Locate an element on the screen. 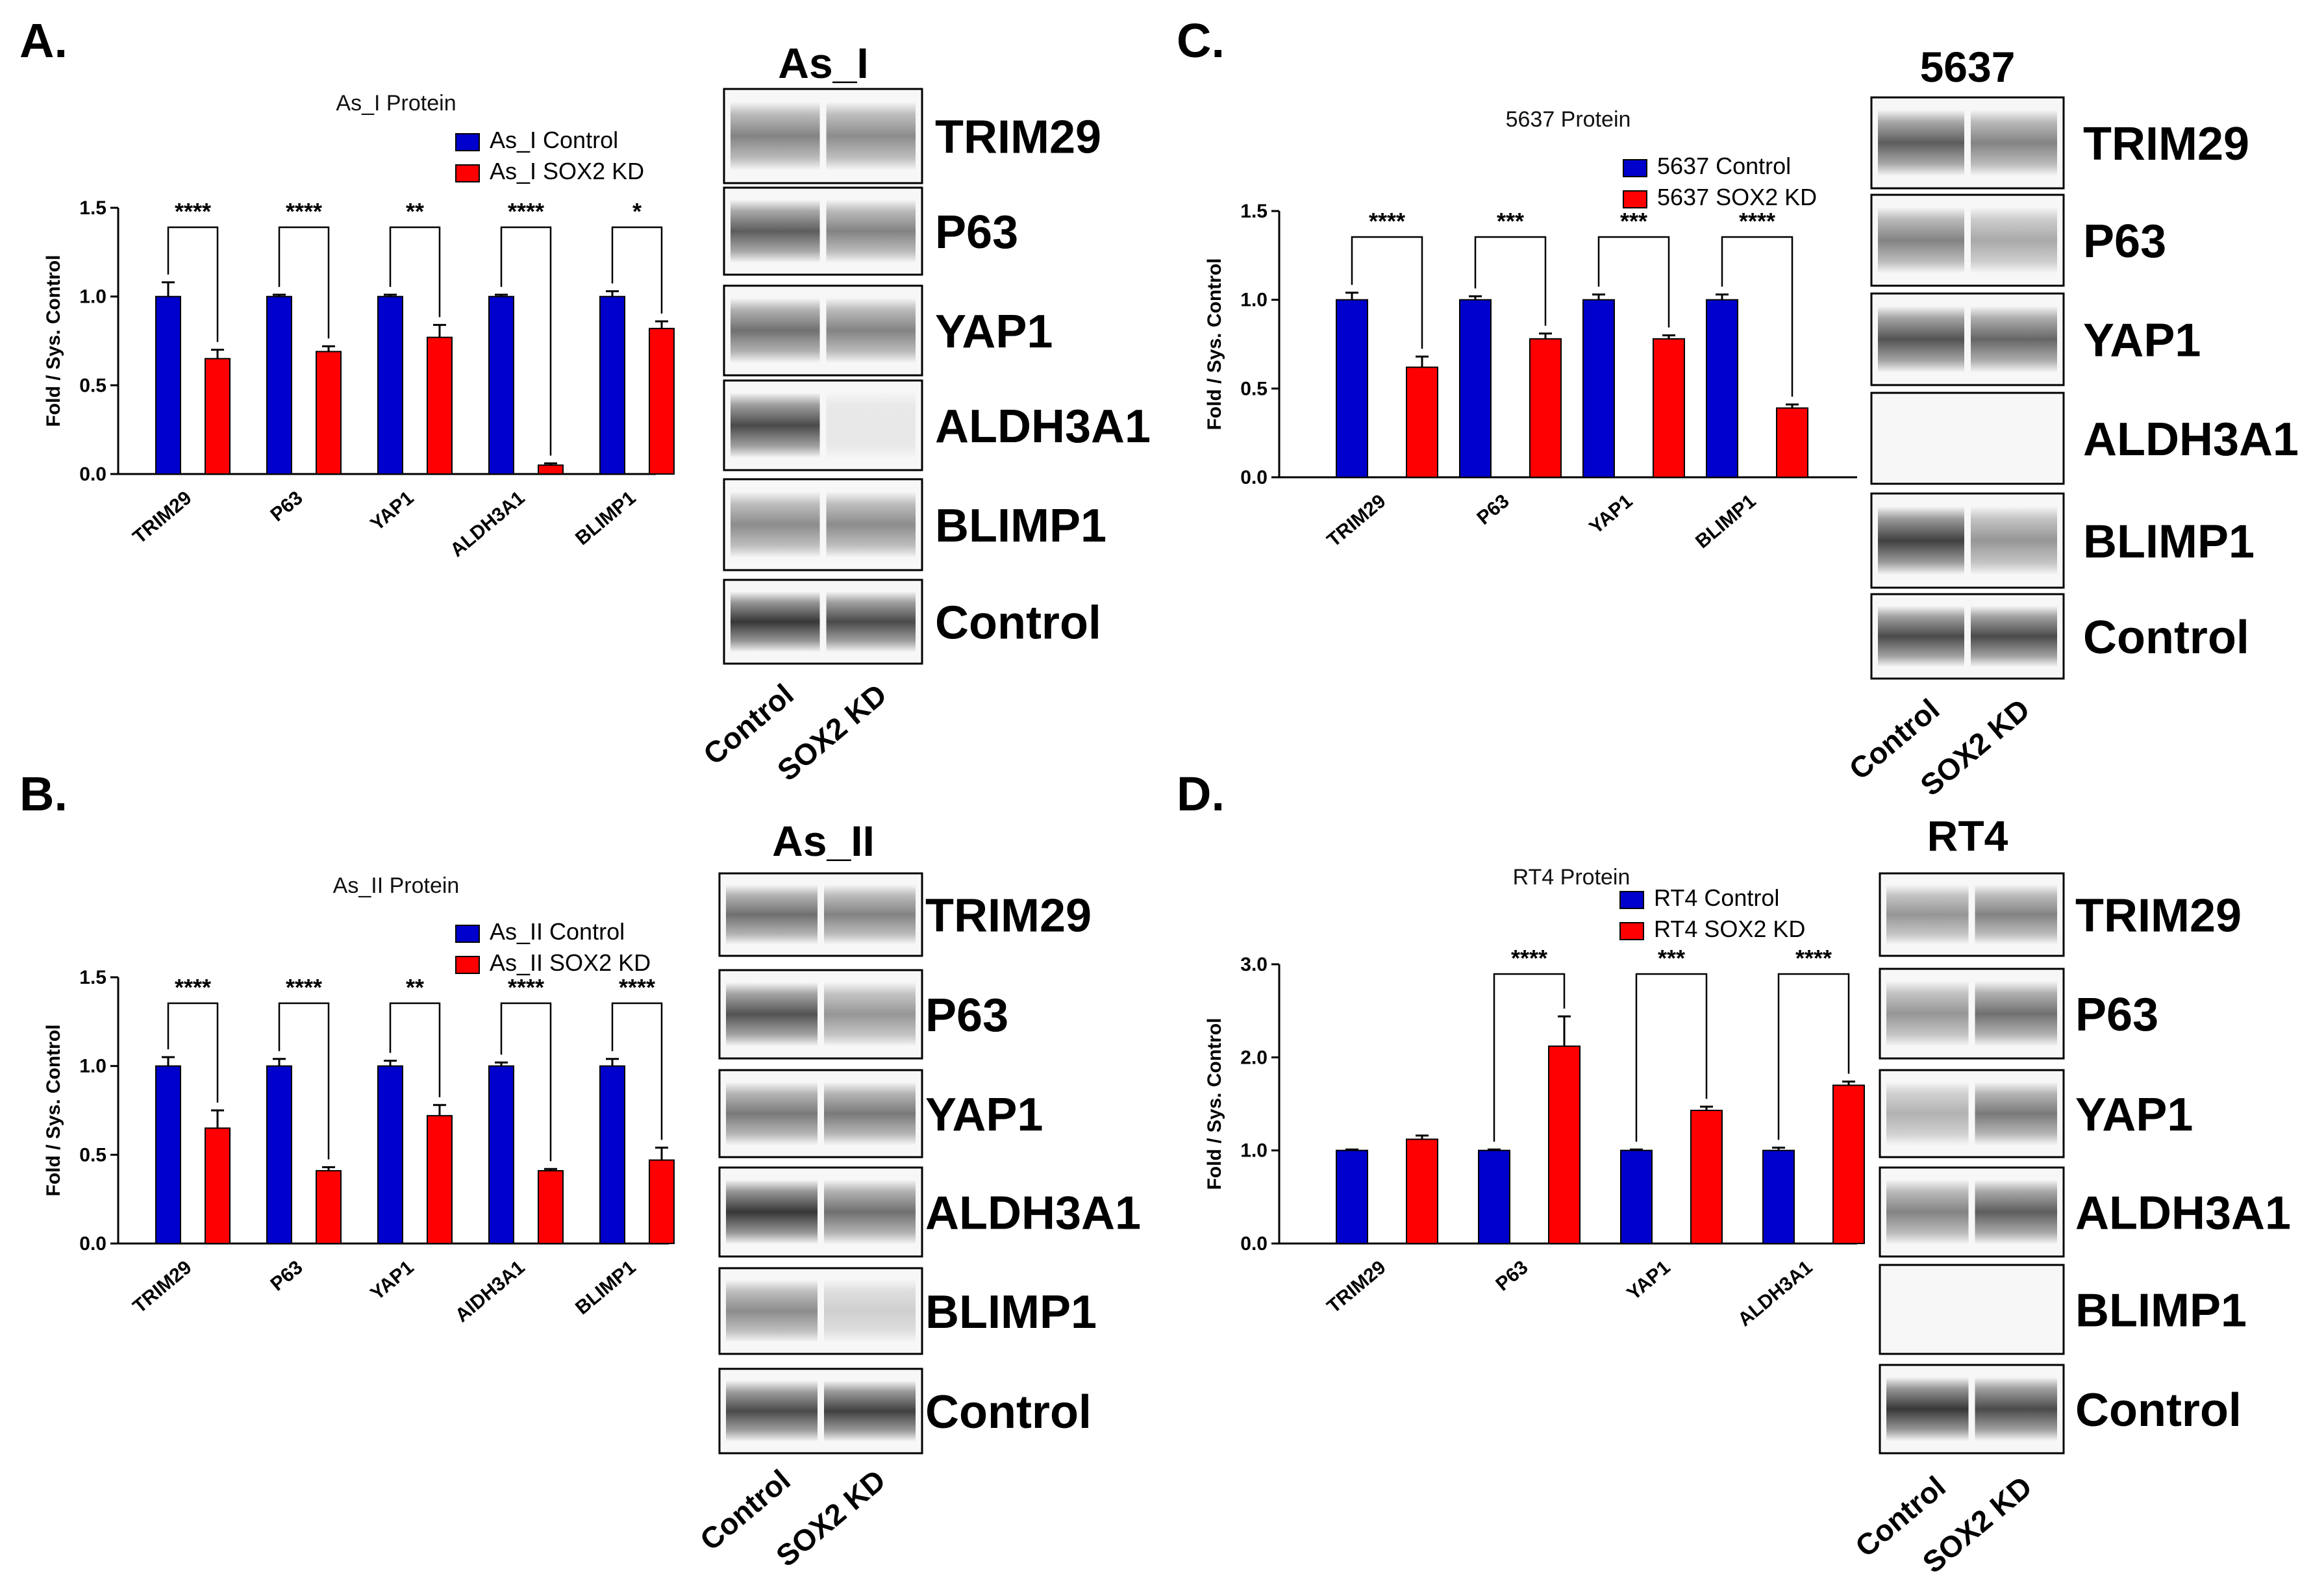  blot-label: ALDH3A1 is located at coordinates (1033, 1214).